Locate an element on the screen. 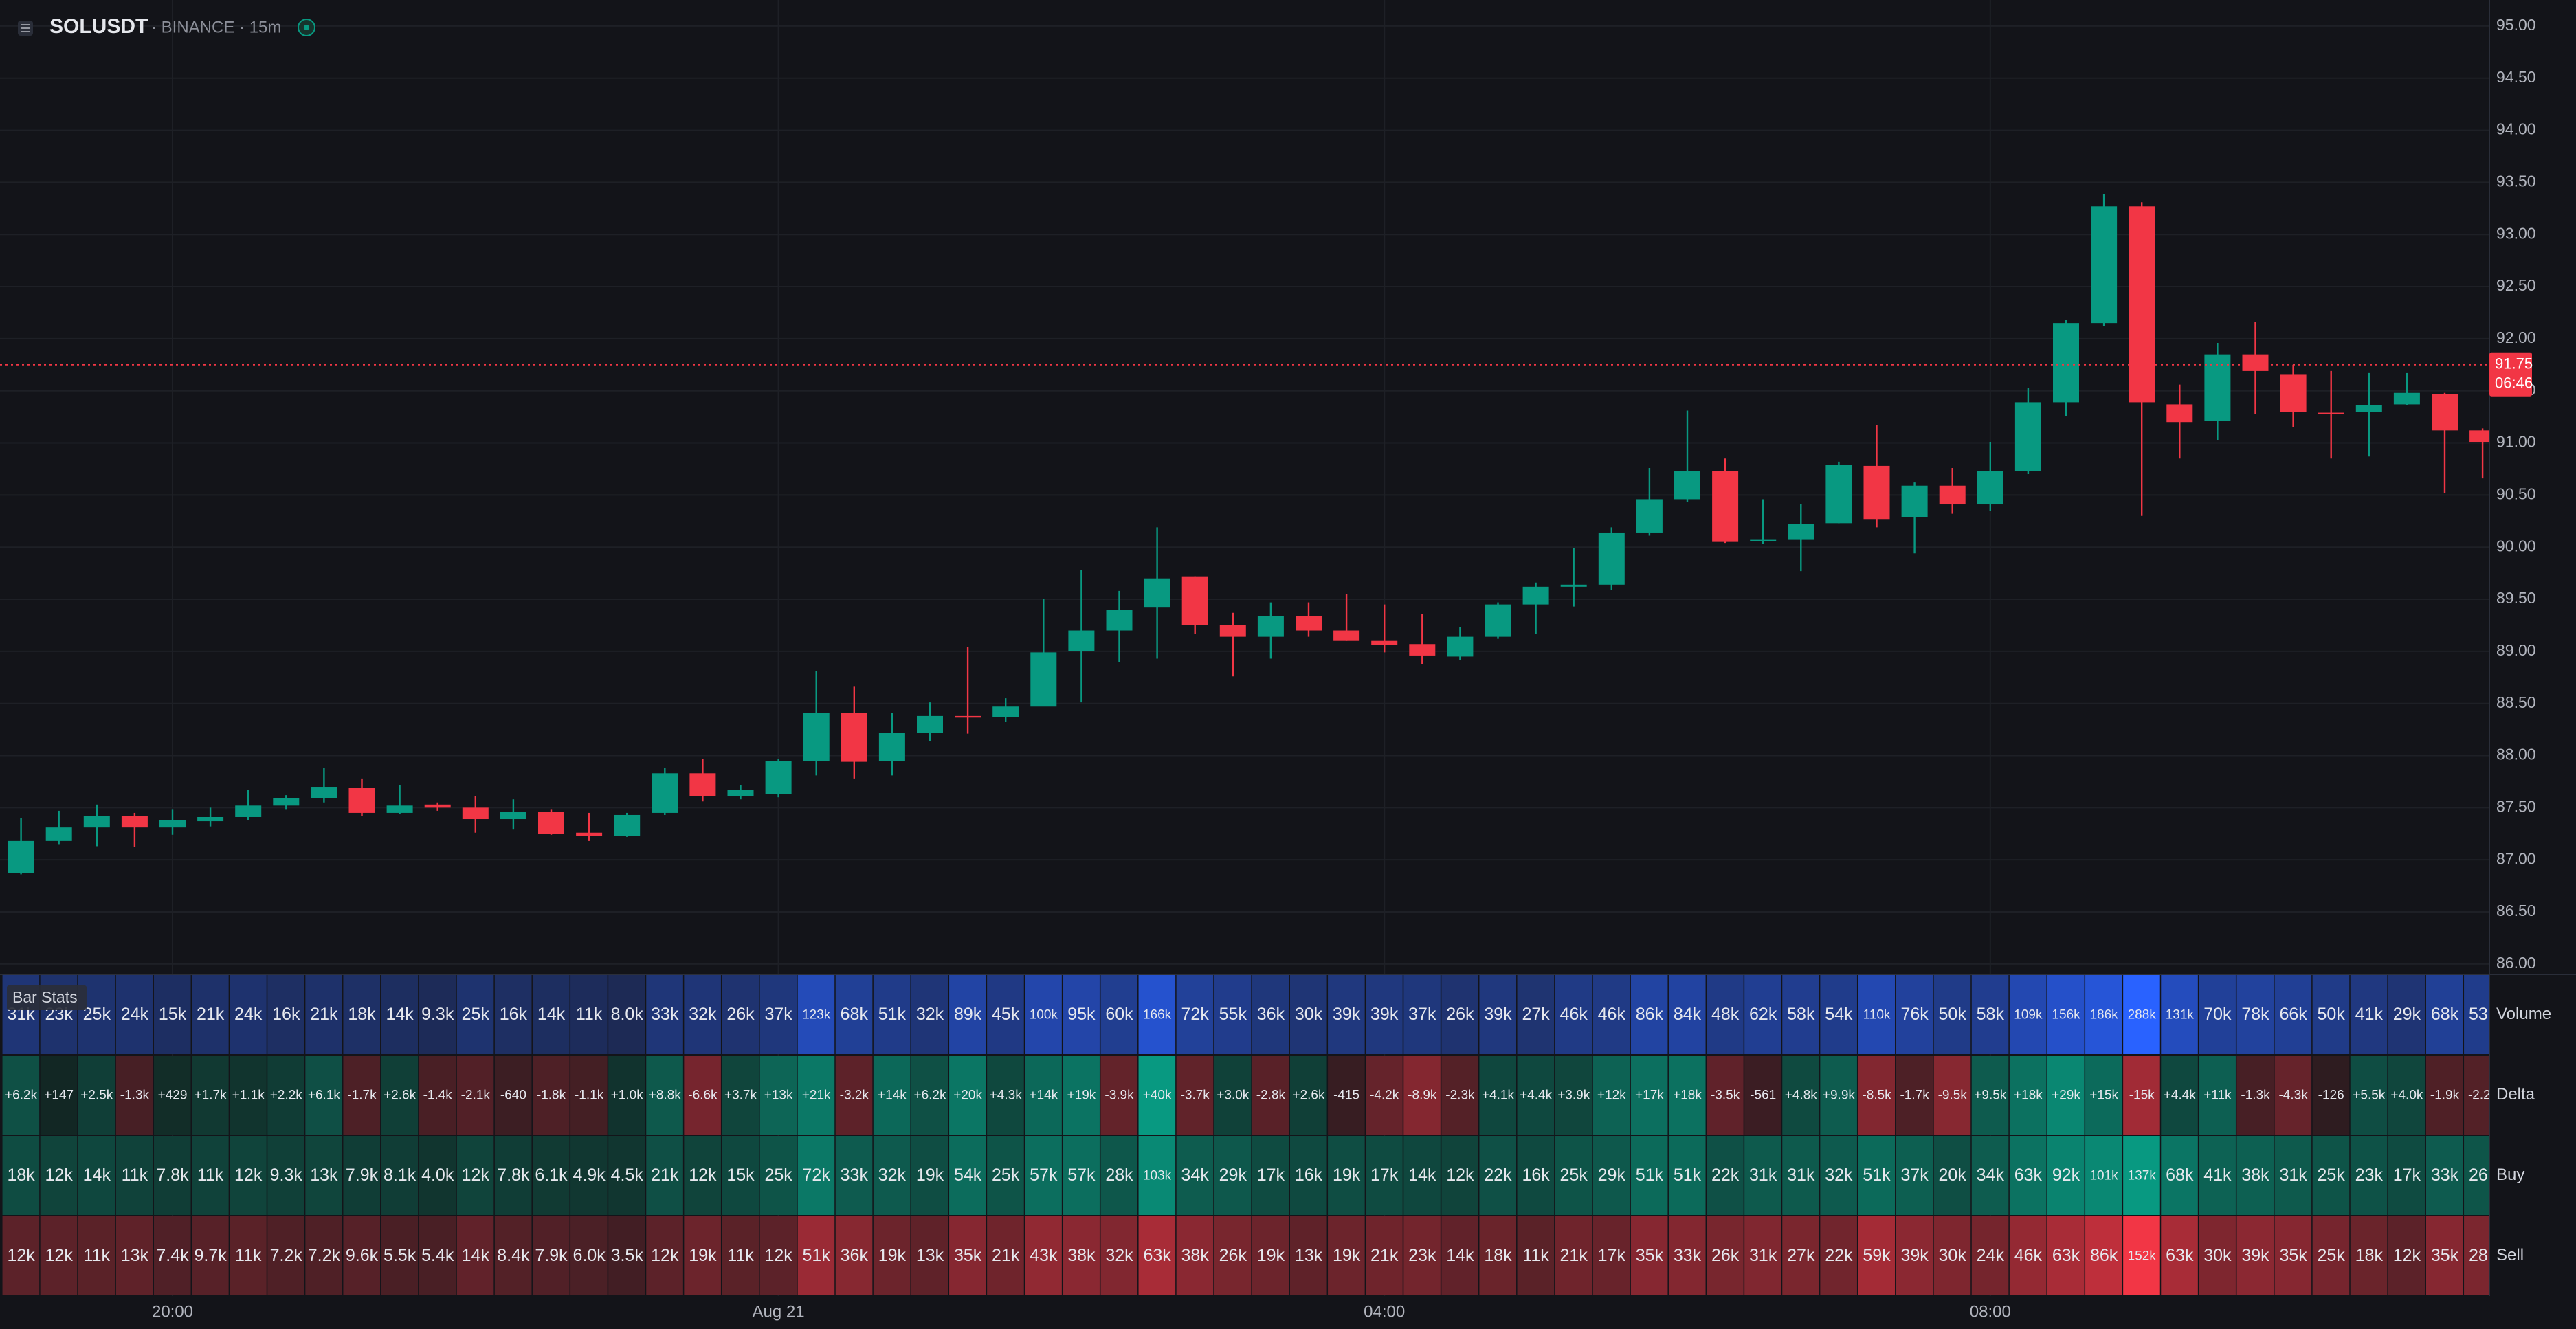 The width and height of the screenshot is (2576, 1329). stat-value: 62k is located at coordinates (1763, 1015).